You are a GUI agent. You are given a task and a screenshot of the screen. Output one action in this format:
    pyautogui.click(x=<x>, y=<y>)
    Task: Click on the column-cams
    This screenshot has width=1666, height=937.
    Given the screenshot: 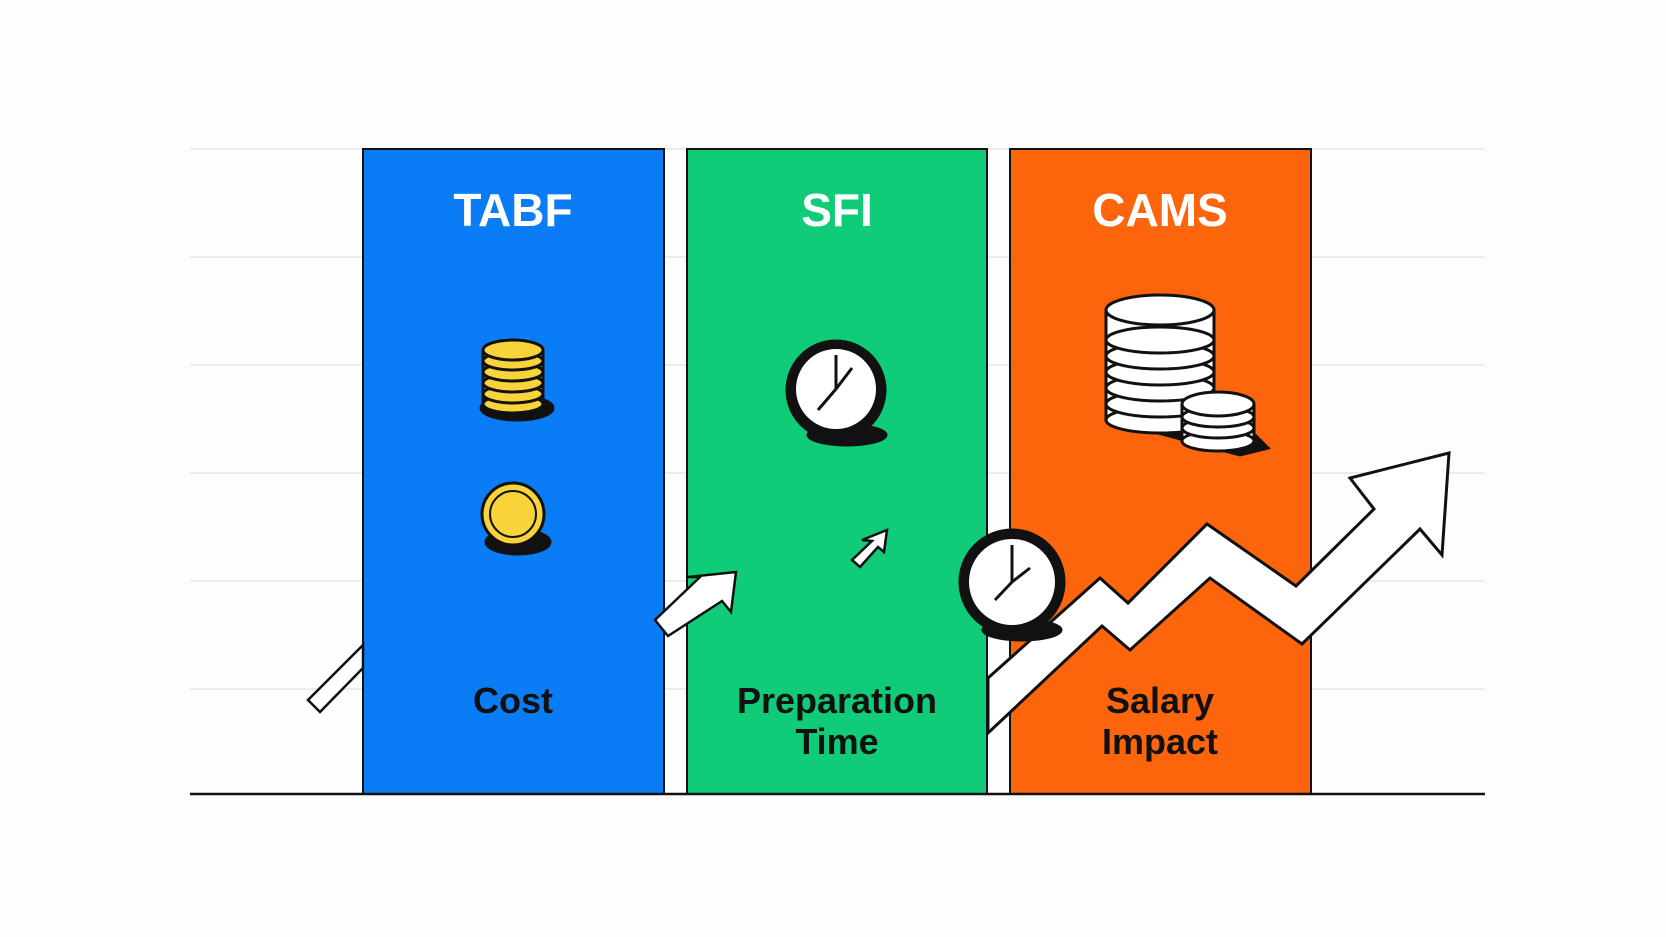 What is the action you would take?
    pyautogui.click(x=1160, y=471)
    